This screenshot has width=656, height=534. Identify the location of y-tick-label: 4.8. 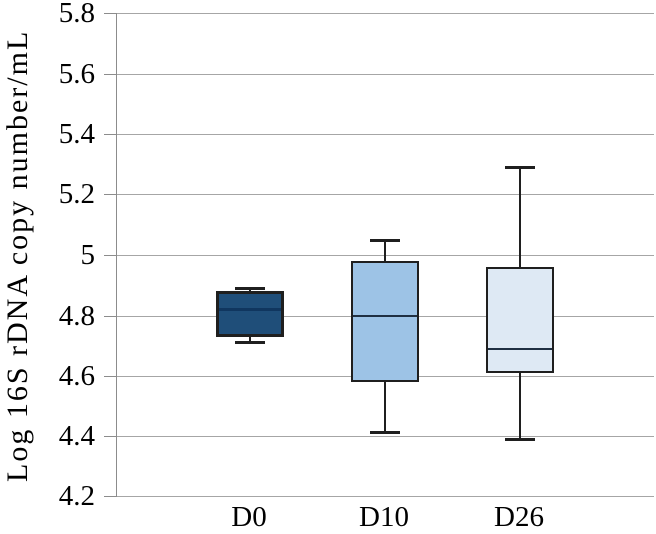
(76, 316).